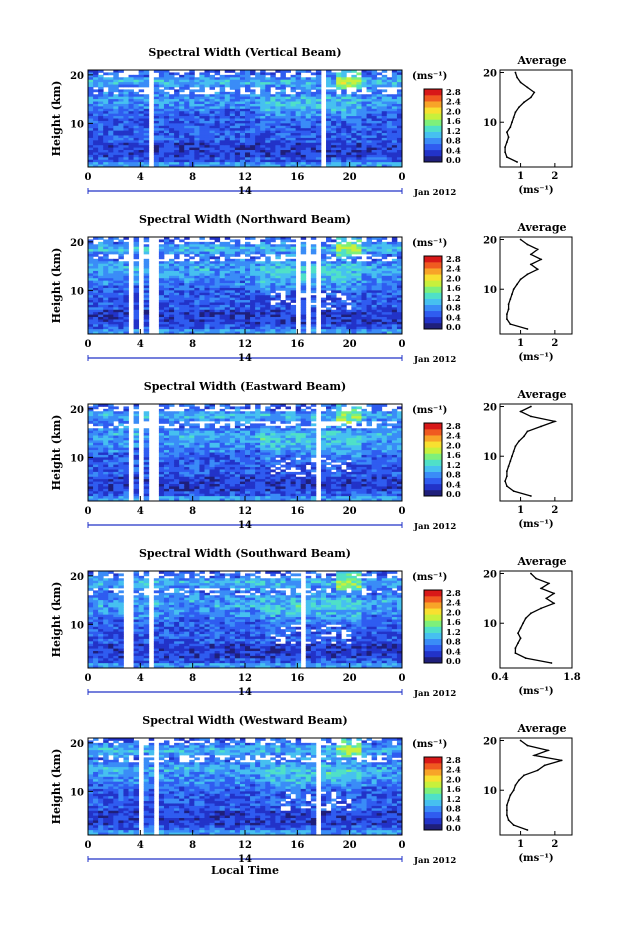  Describe the element at coordinates (510, 324) in the screenshot. I see `profile-point` at that location.